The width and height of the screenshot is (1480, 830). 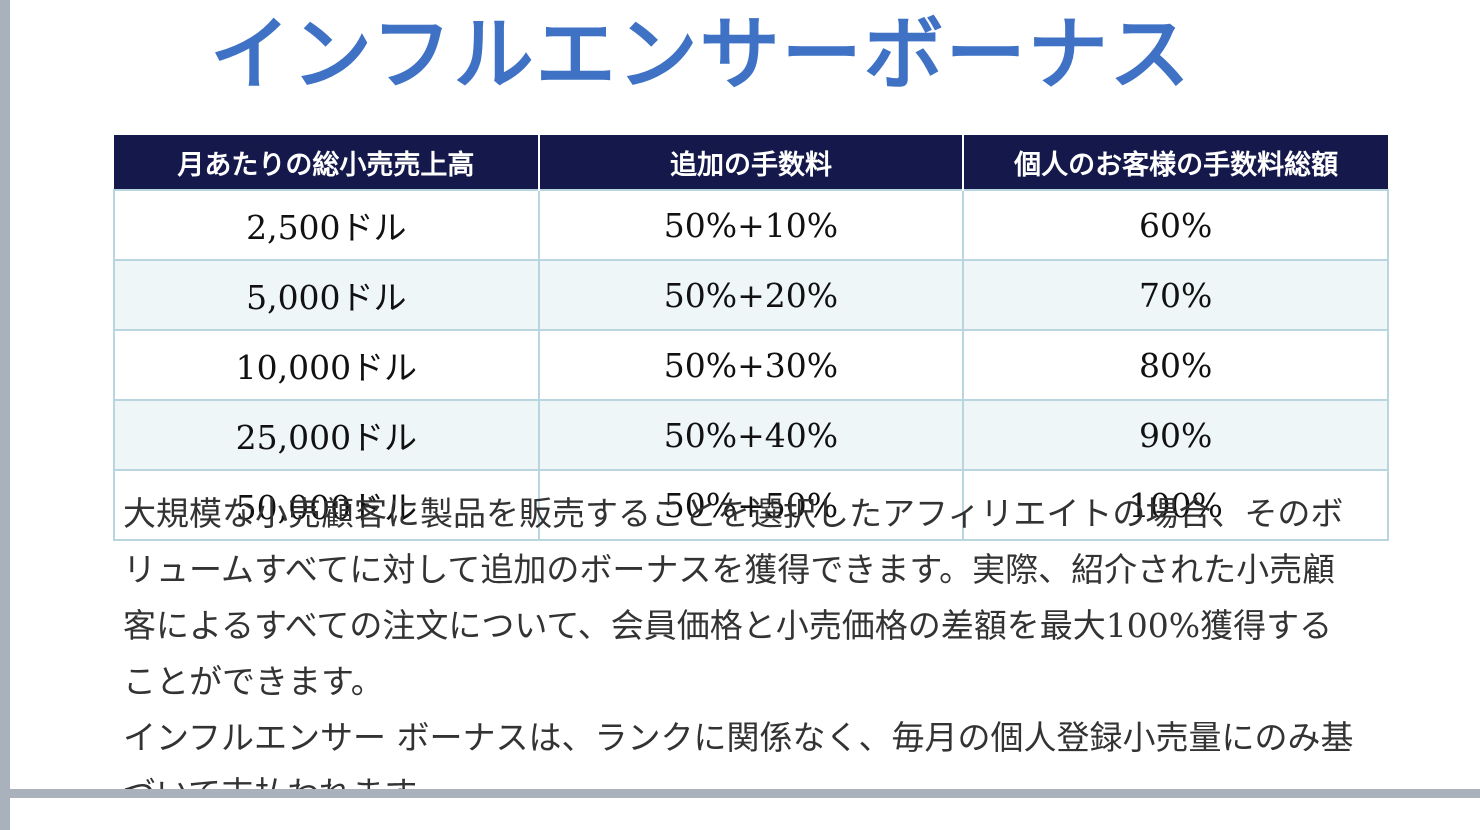 I want to click on table-cell-sales: 25,000ドル, so click(x=326, y=435).